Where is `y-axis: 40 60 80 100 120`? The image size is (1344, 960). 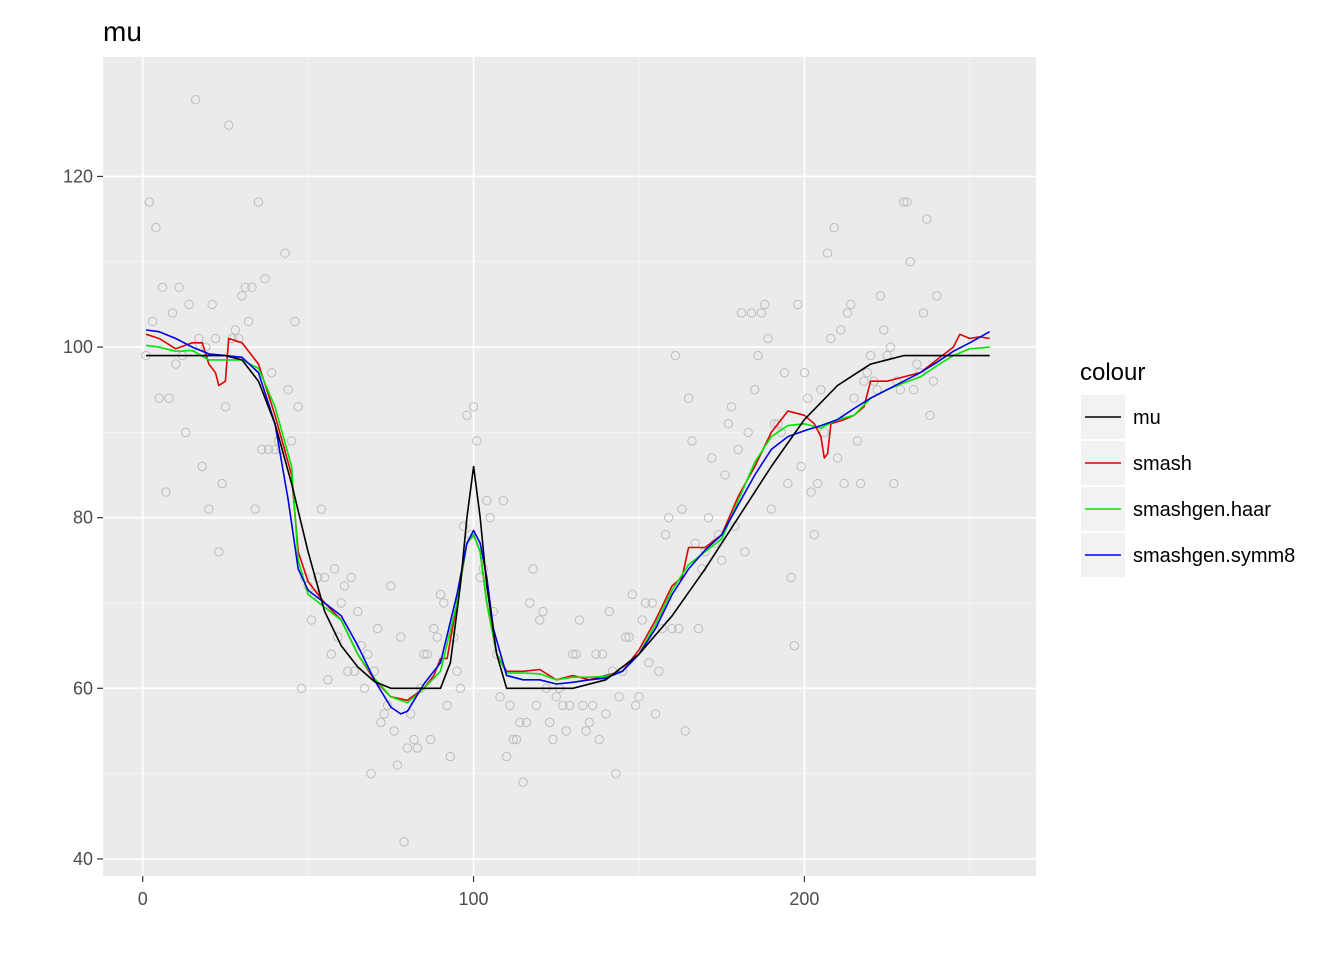
y-axis: 40 60 80 100 120 is located at coordinates (83, 517).